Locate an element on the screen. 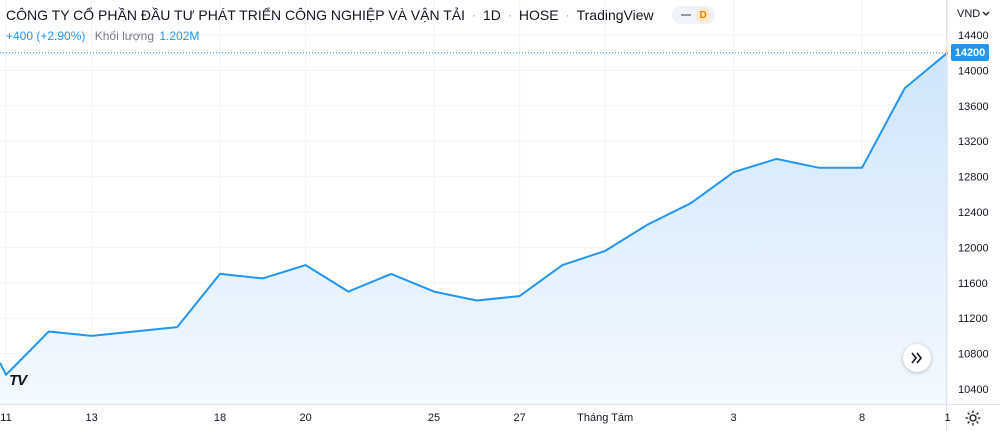 The height and width of the screenshot is (431, 1000). x-tick-label: 1 is located at coordinates (948, 418).